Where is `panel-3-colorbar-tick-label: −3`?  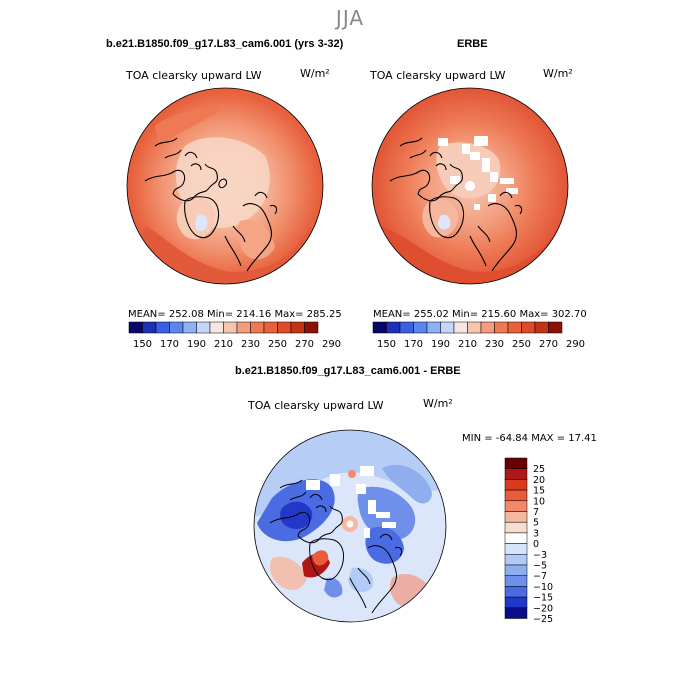
panel-3-colorbar-tick-label: −3 is located at coordinates (540, 555).